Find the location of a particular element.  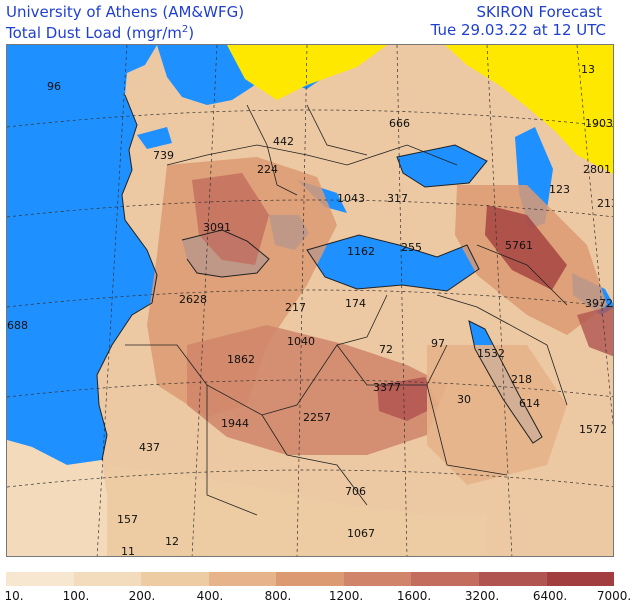

value-label: 12 is located at coordinates (172, 541).